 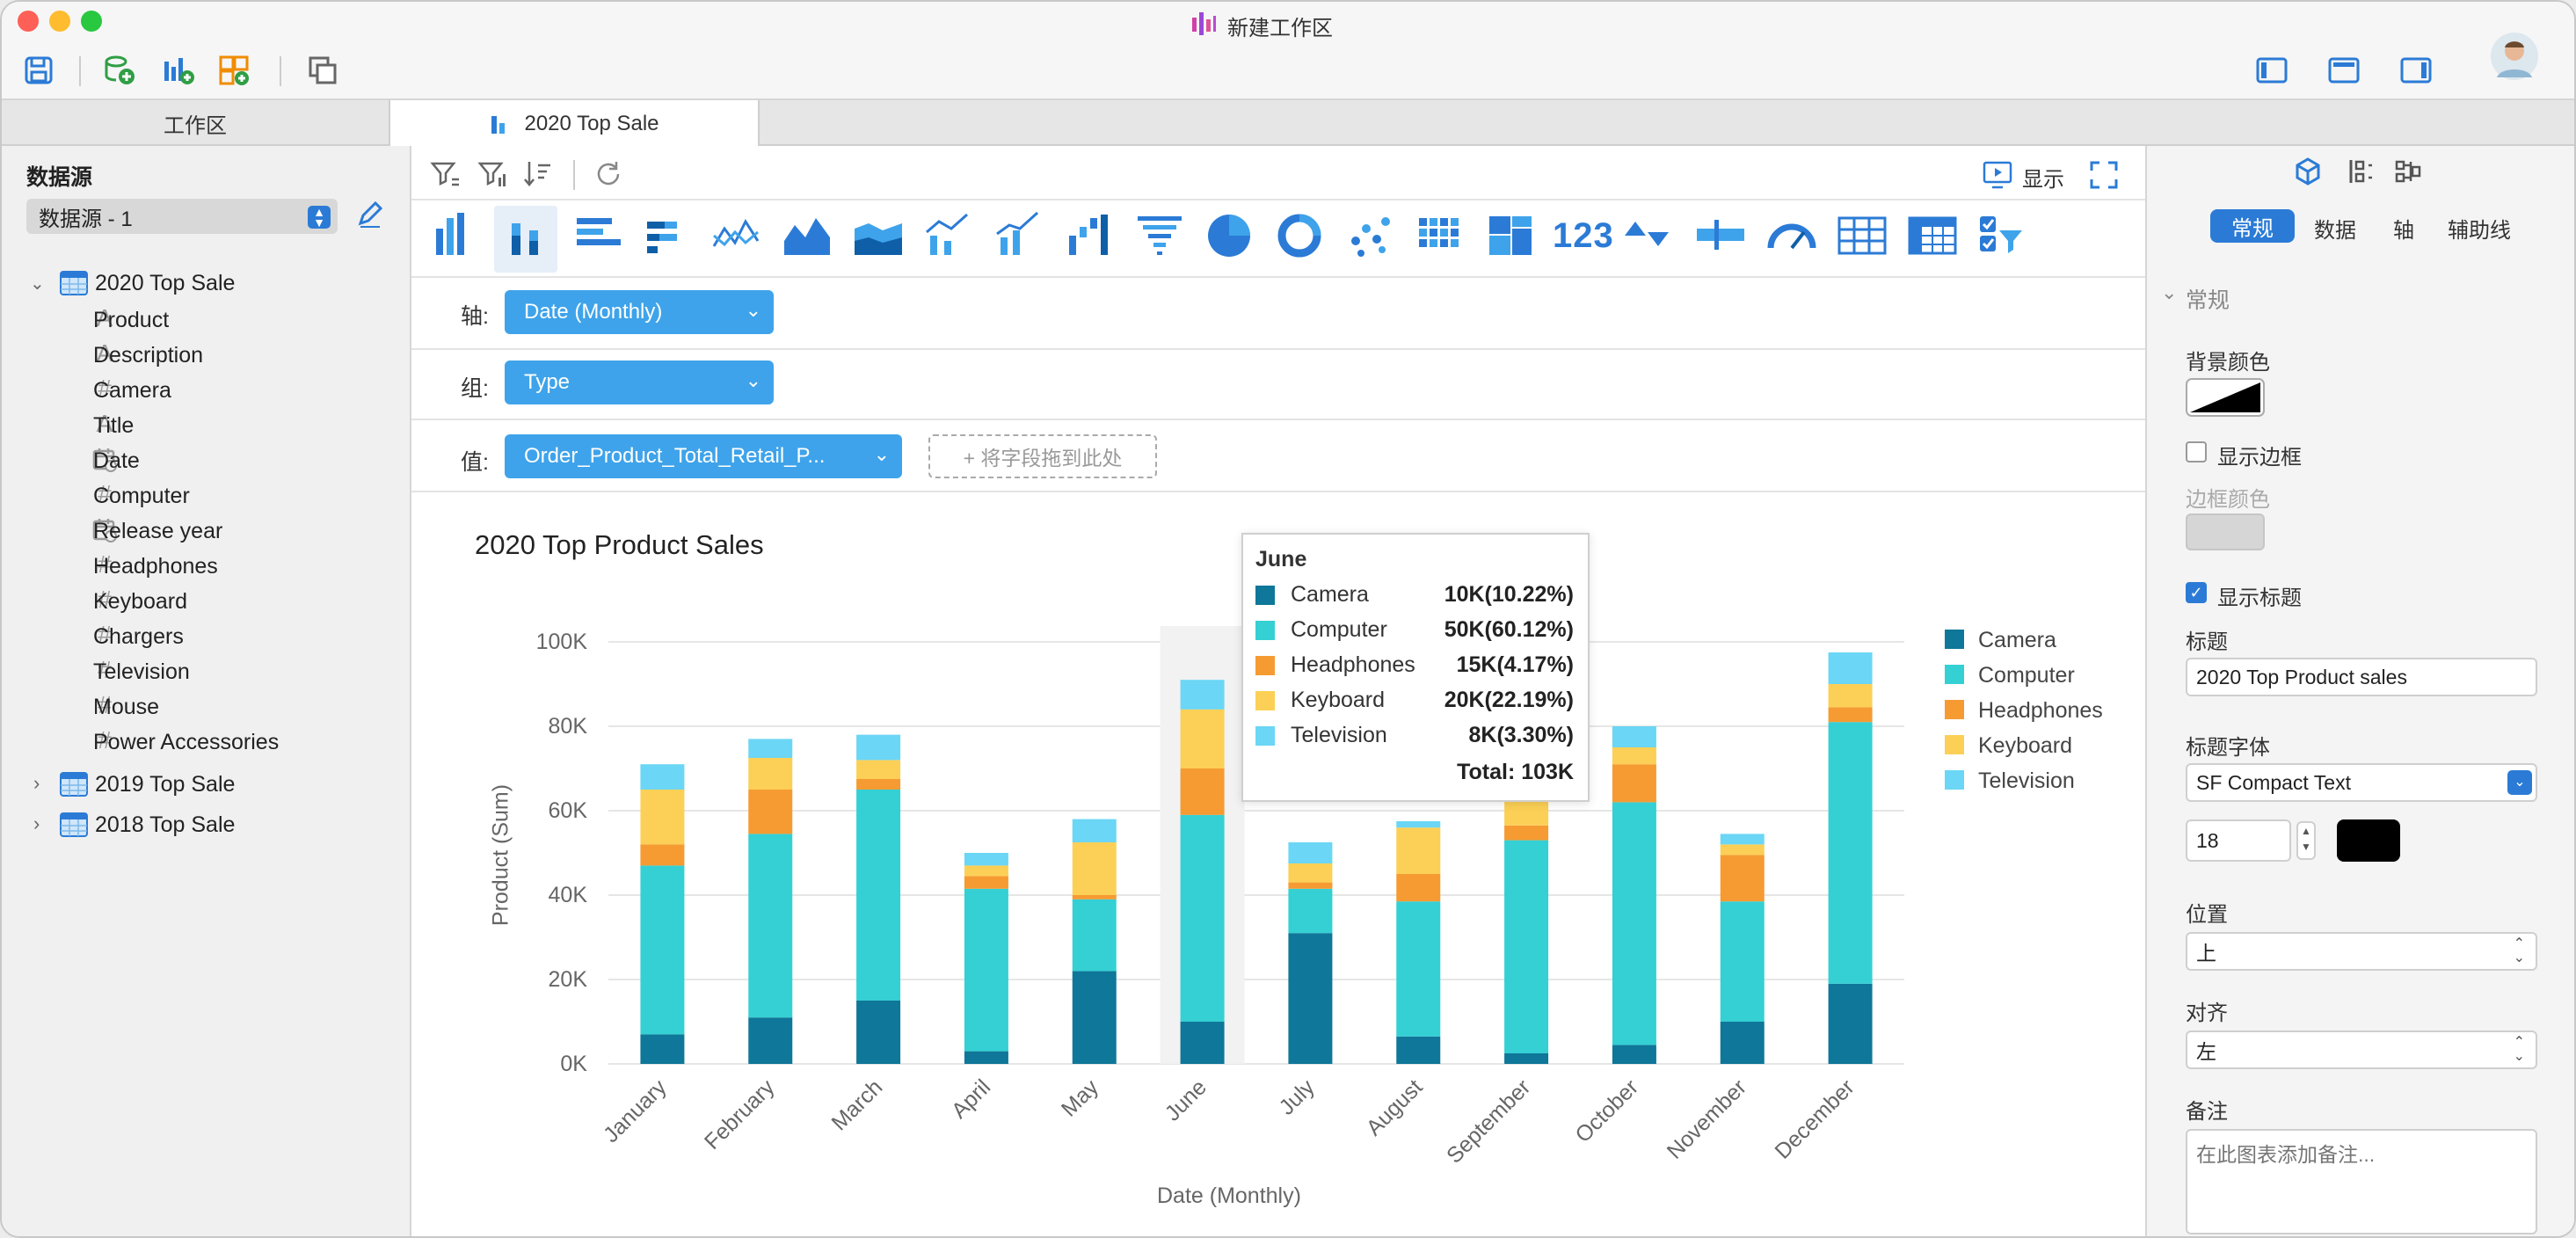 I want to click on field-computer: Computer, so click(x=141, y=496).